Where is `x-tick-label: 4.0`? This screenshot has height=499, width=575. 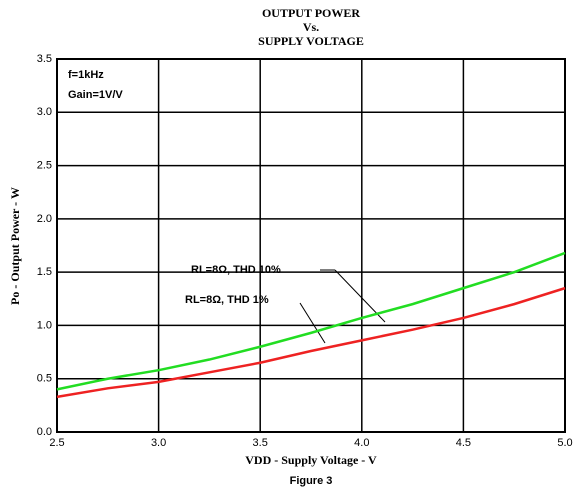
x-tick-label: 4.0 is located at coordinates (361, 443).